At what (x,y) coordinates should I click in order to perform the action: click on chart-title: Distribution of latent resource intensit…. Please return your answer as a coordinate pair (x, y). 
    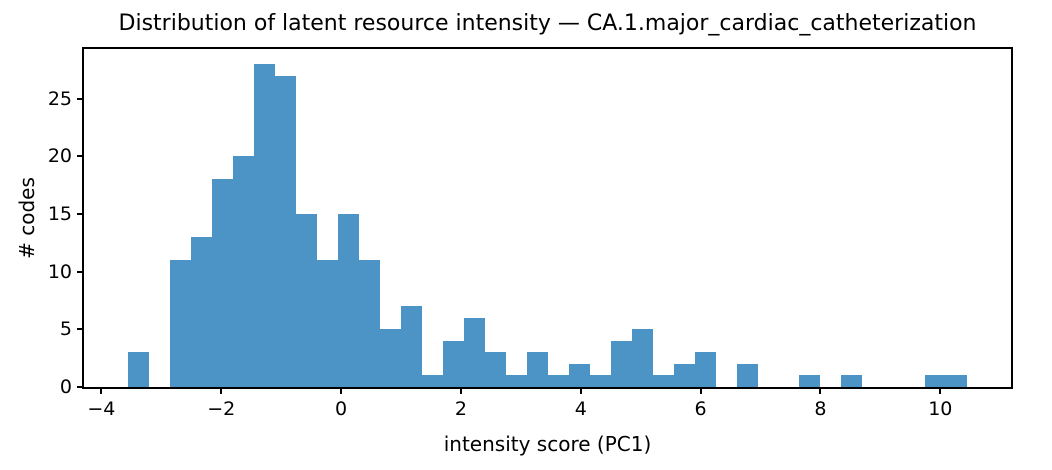
    Looking at the image, I should click on (547, 23).